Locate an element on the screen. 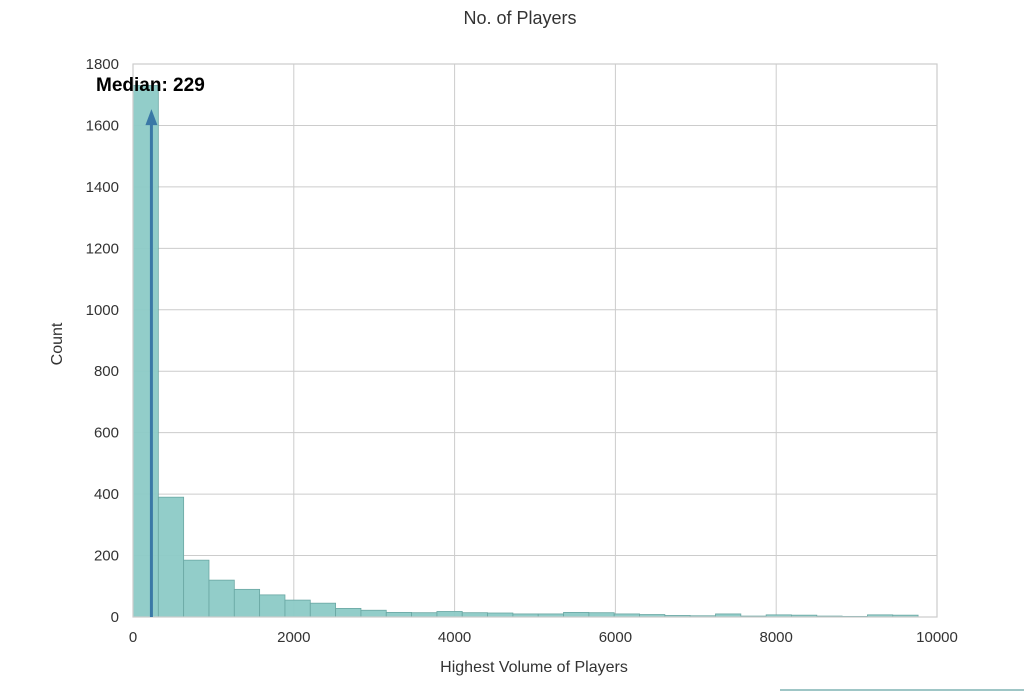  y-tick-label-2: 400 is located at coordinates (106, 494).